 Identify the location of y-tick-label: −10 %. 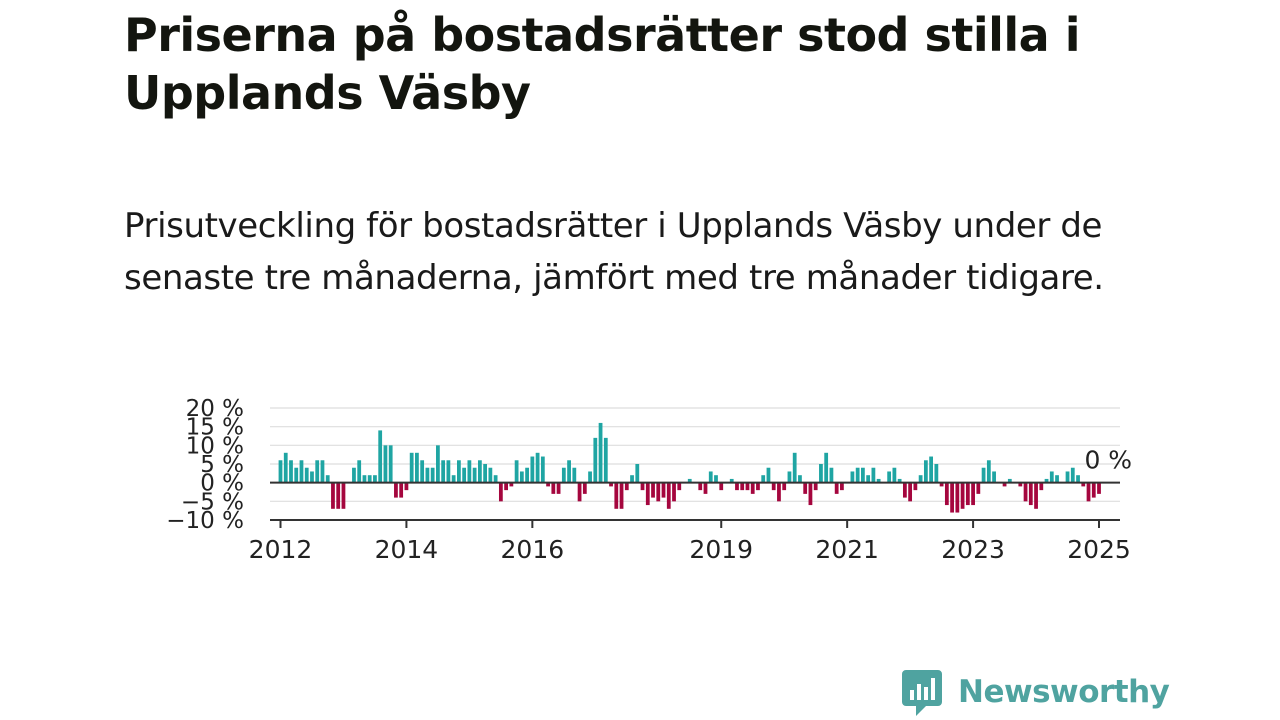
(205, 521).